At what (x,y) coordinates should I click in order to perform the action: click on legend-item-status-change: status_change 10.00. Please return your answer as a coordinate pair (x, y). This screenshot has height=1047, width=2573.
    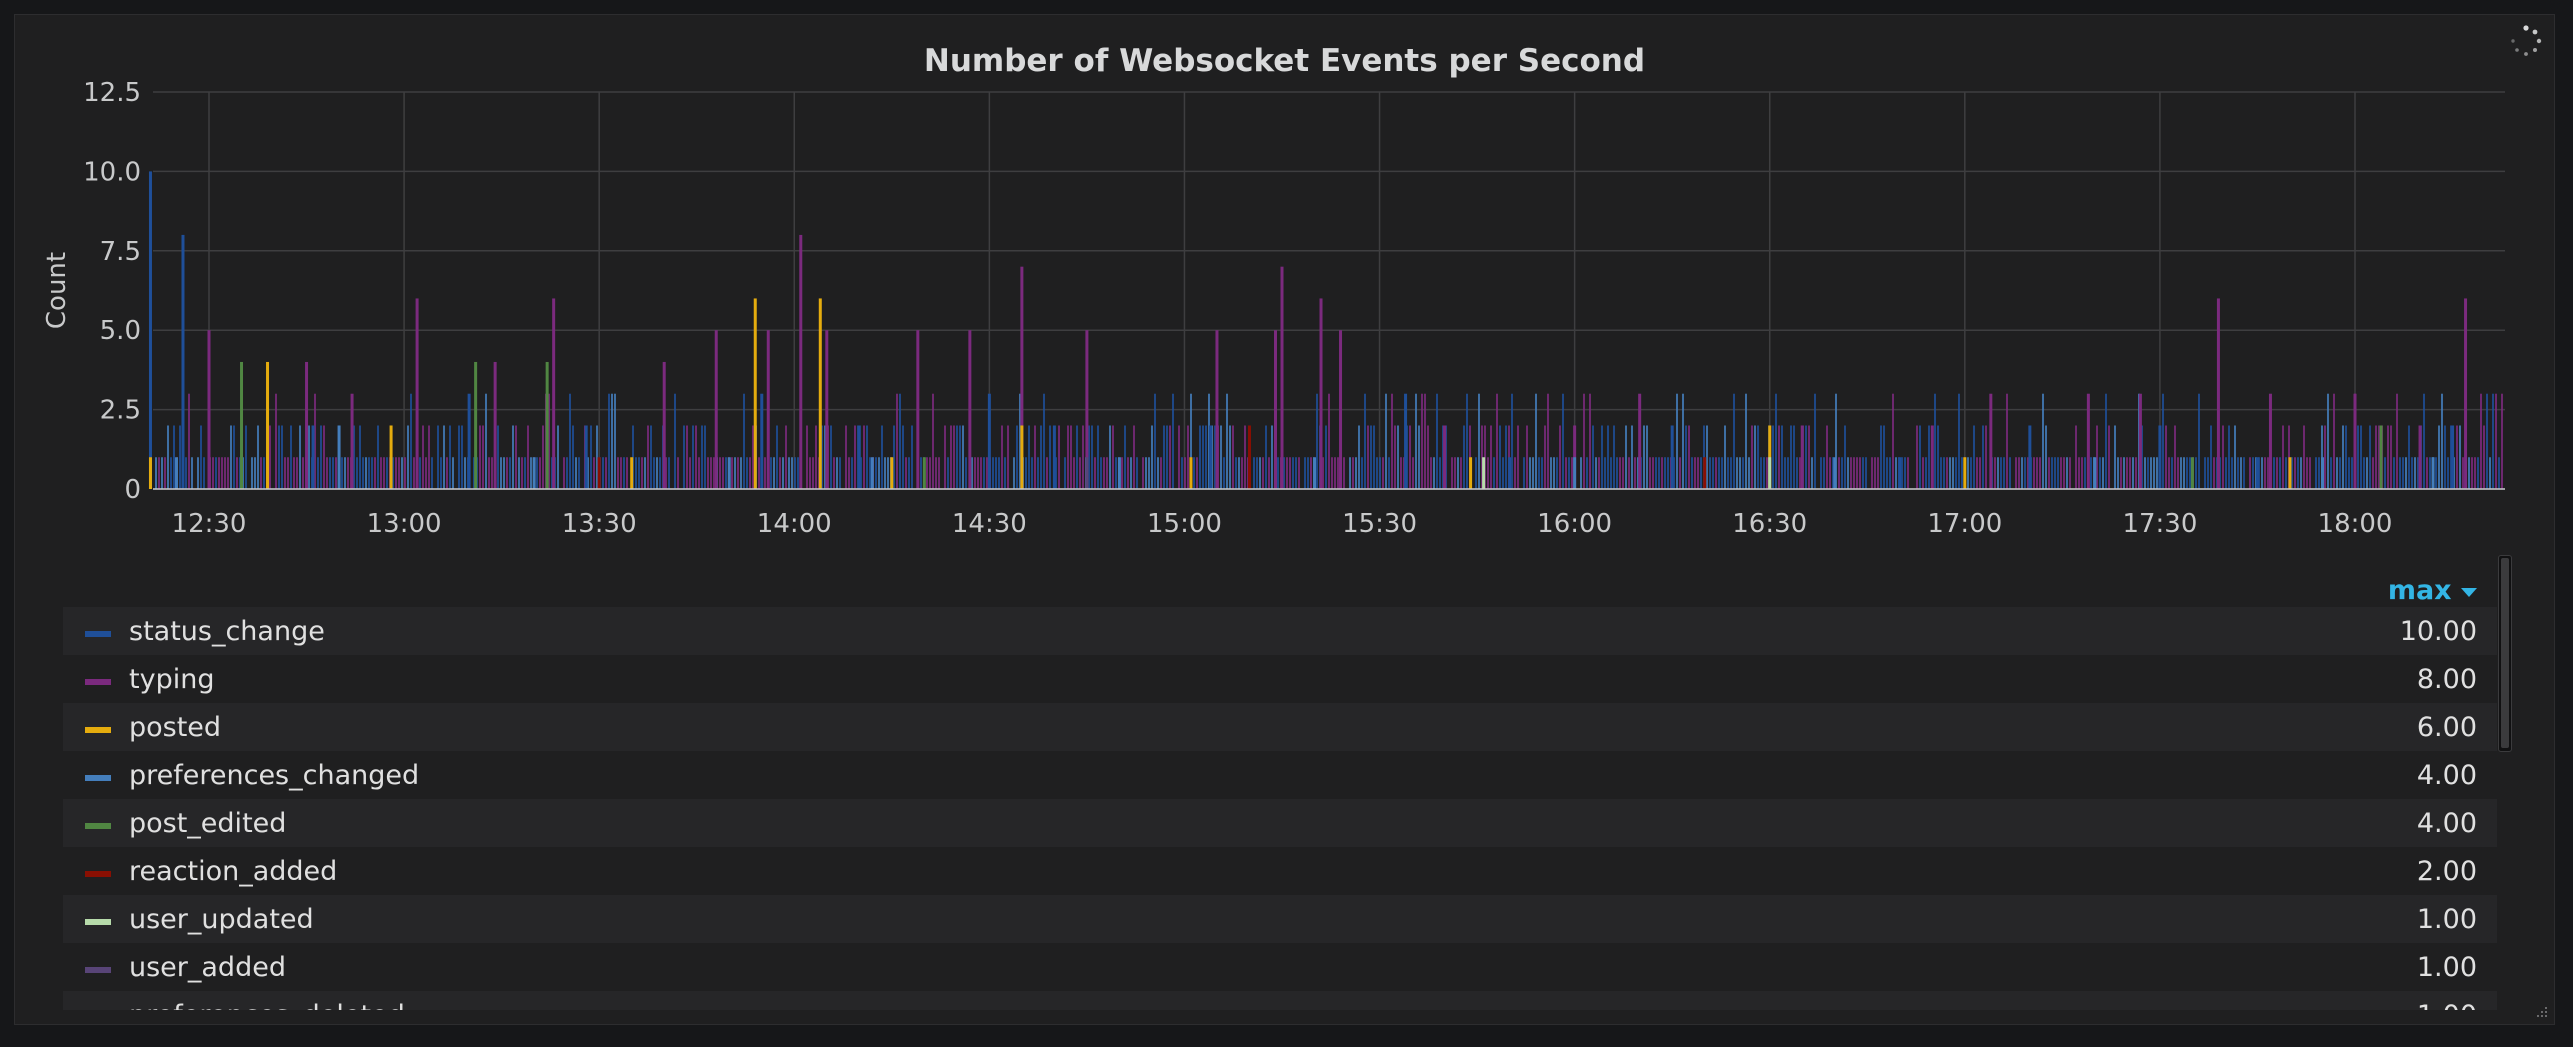
    Looking at the image, I should click on (1280, 631).